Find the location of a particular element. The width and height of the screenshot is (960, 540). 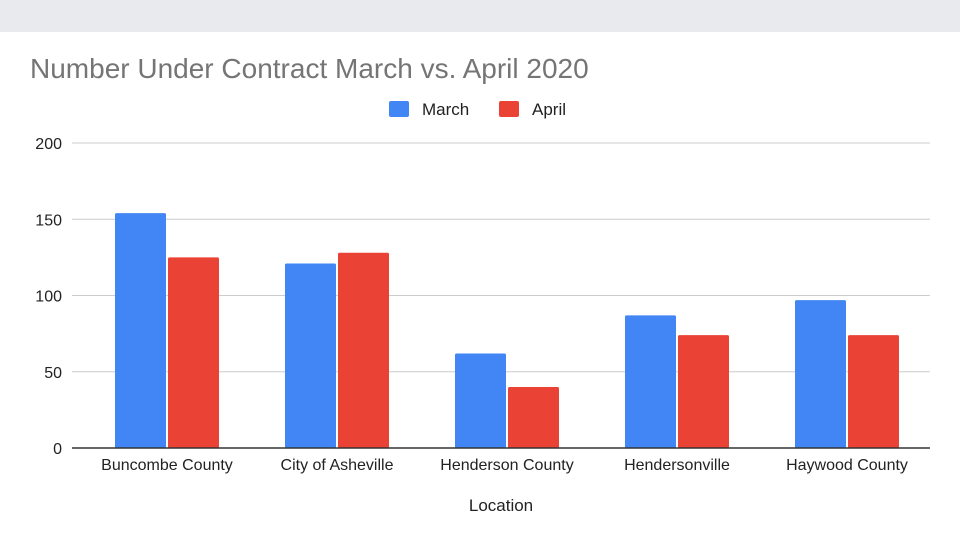

y-tick-label: 0 is located at coordinates (57, 449).